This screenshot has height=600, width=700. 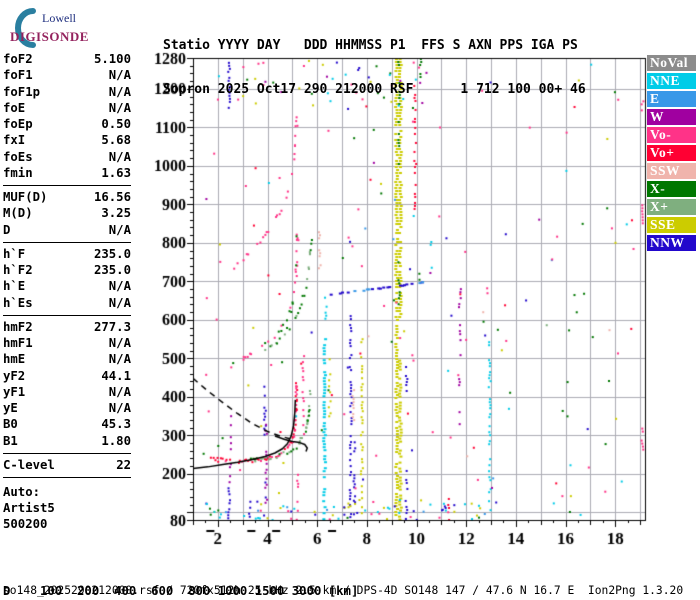 What do you see at coordinates (671, 225) in the screenshot?
I see `legend-item-sse: SSE` at bounding box center [671, 225].